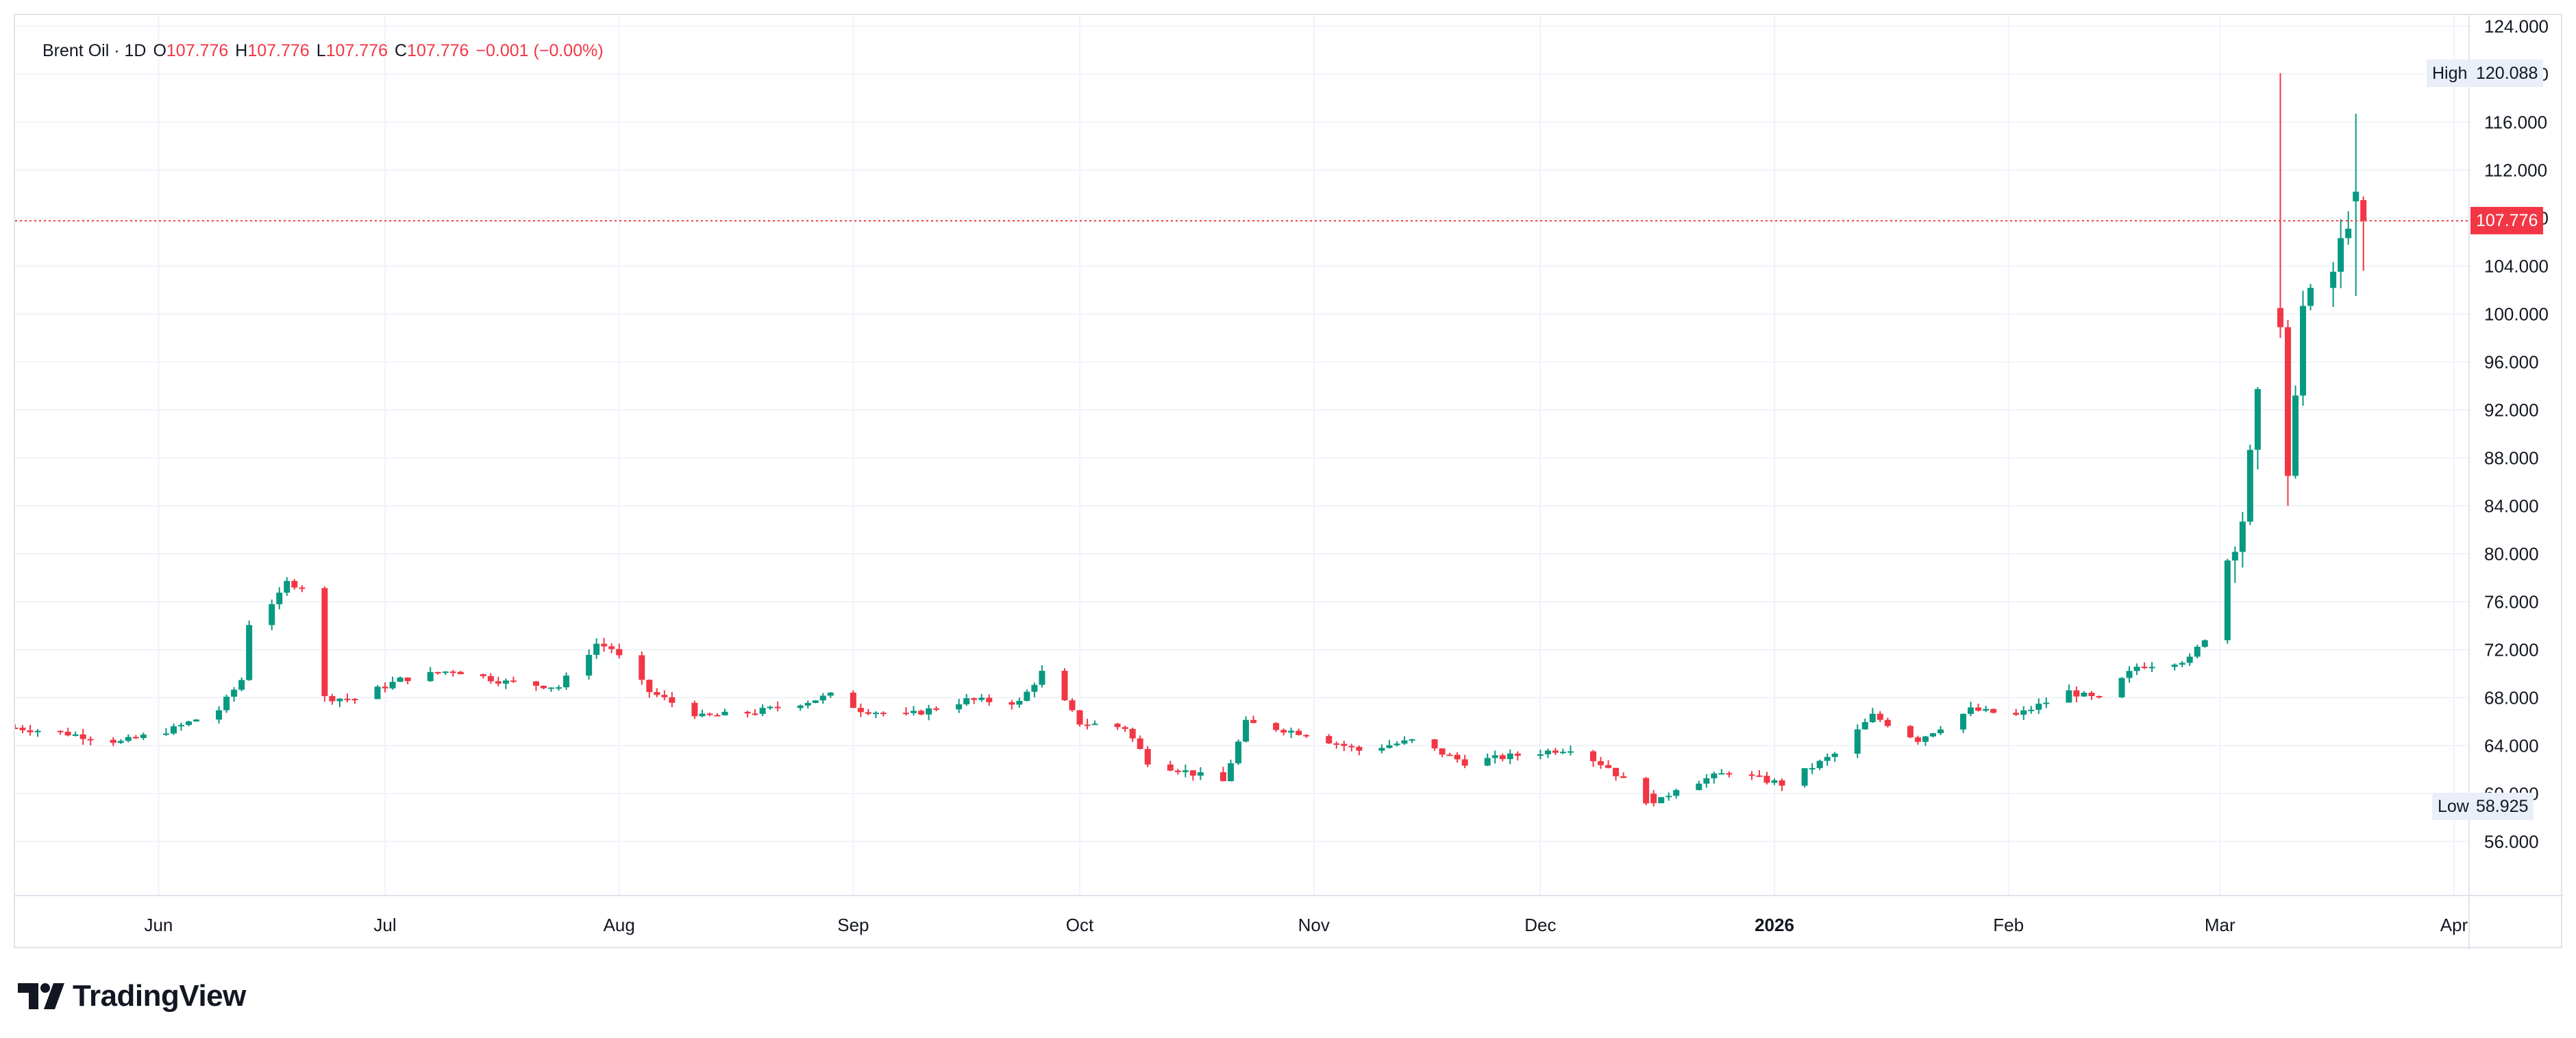 This screenshot has height=1038, width=2576. Describe the element at coordinates (2511, 554) in the screenshot. I see `price-tick-label: 80.000` at that location.